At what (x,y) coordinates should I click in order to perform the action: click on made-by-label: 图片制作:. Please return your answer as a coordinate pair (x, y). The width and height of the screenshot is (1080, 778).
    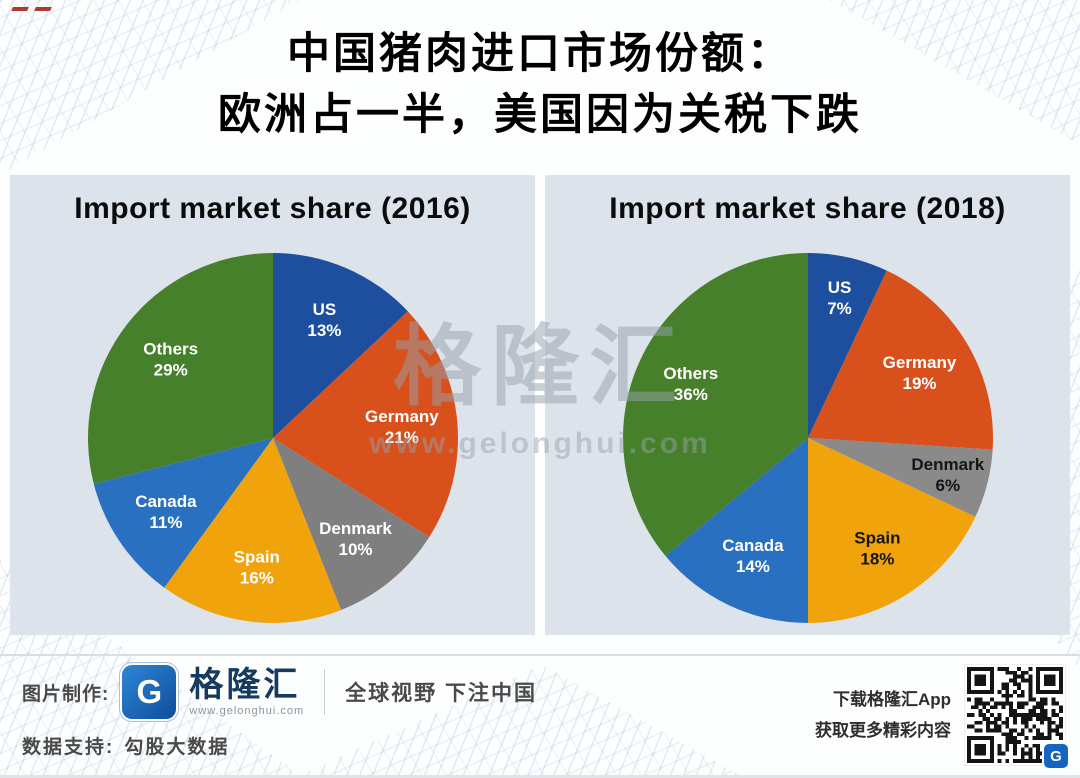
    Looking at the image, I should click on (66, 694).